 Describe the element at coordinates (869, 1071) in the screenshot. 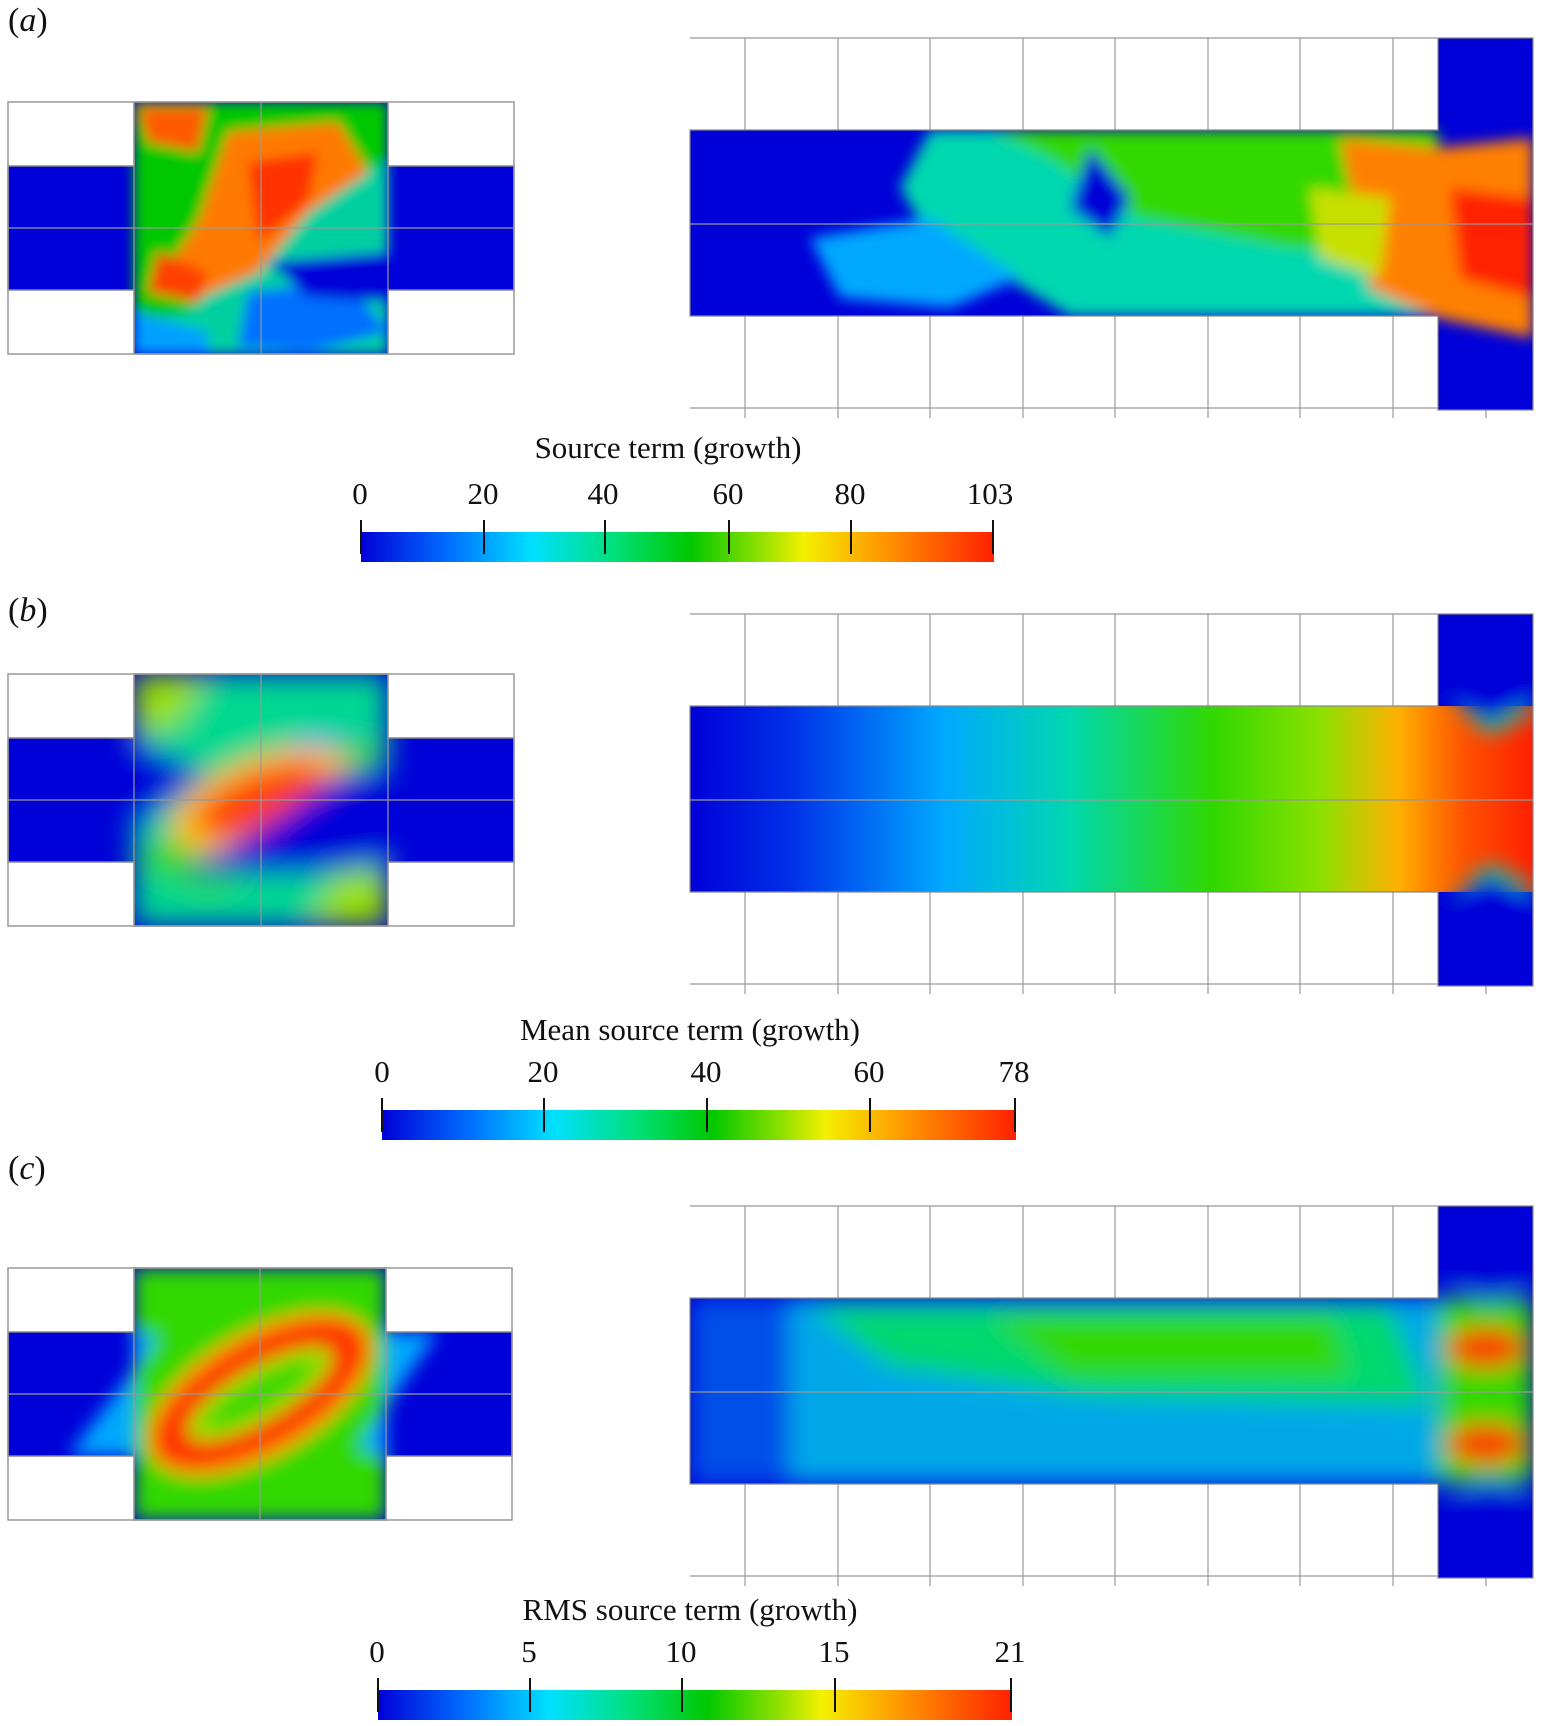

I see `colorbar-b-tick-label: 60` at that location.